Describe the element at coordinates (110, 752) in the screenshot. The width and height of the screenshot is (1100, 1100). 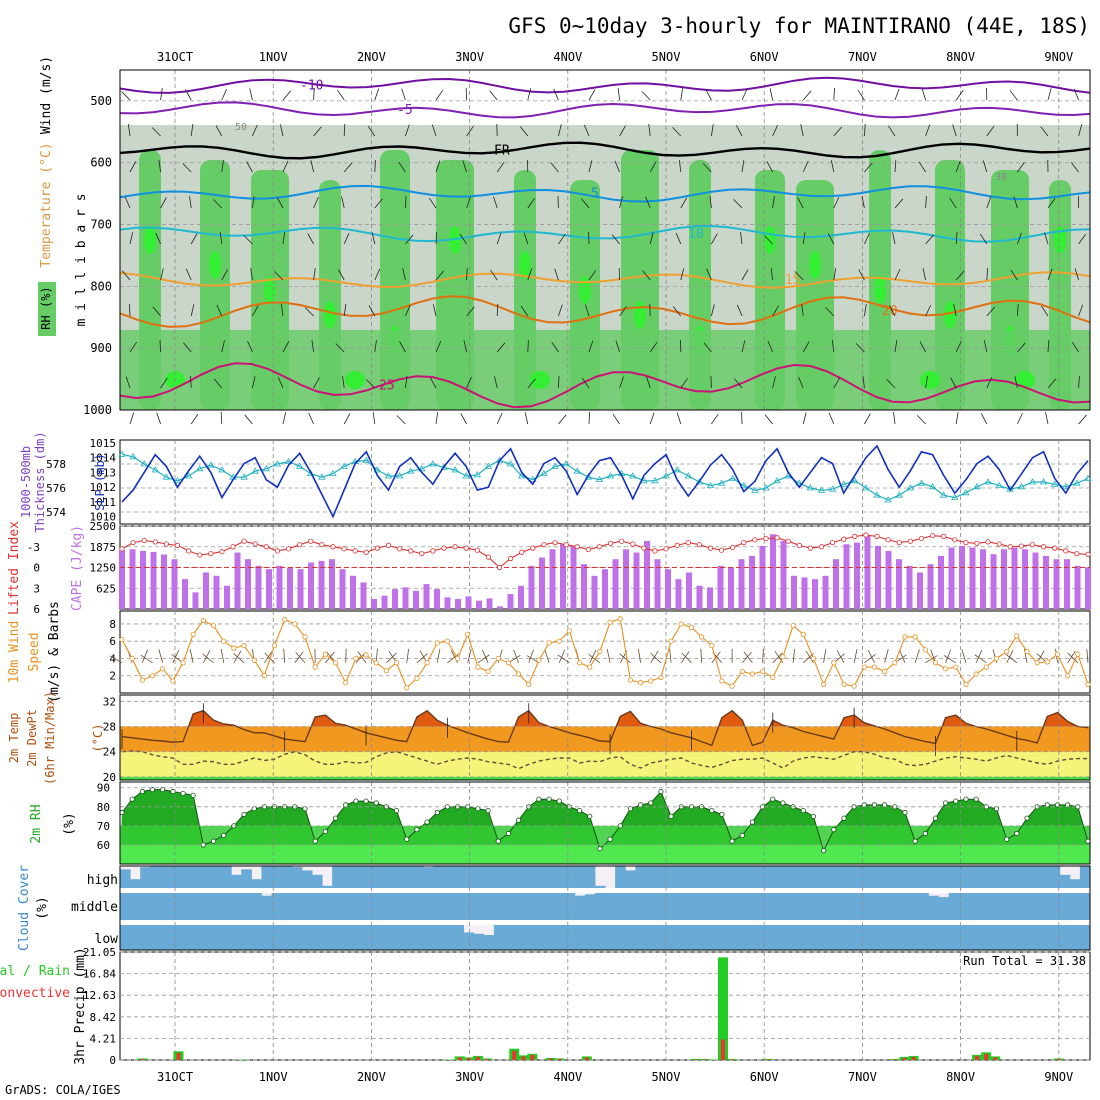
I see `temp-tick: 24` at that location.